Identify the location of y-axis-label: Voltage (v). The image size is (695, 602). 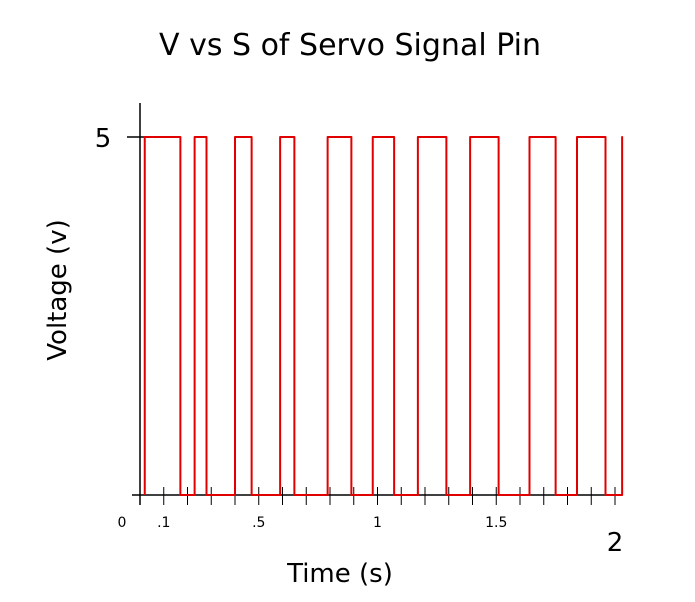
(58, 289).